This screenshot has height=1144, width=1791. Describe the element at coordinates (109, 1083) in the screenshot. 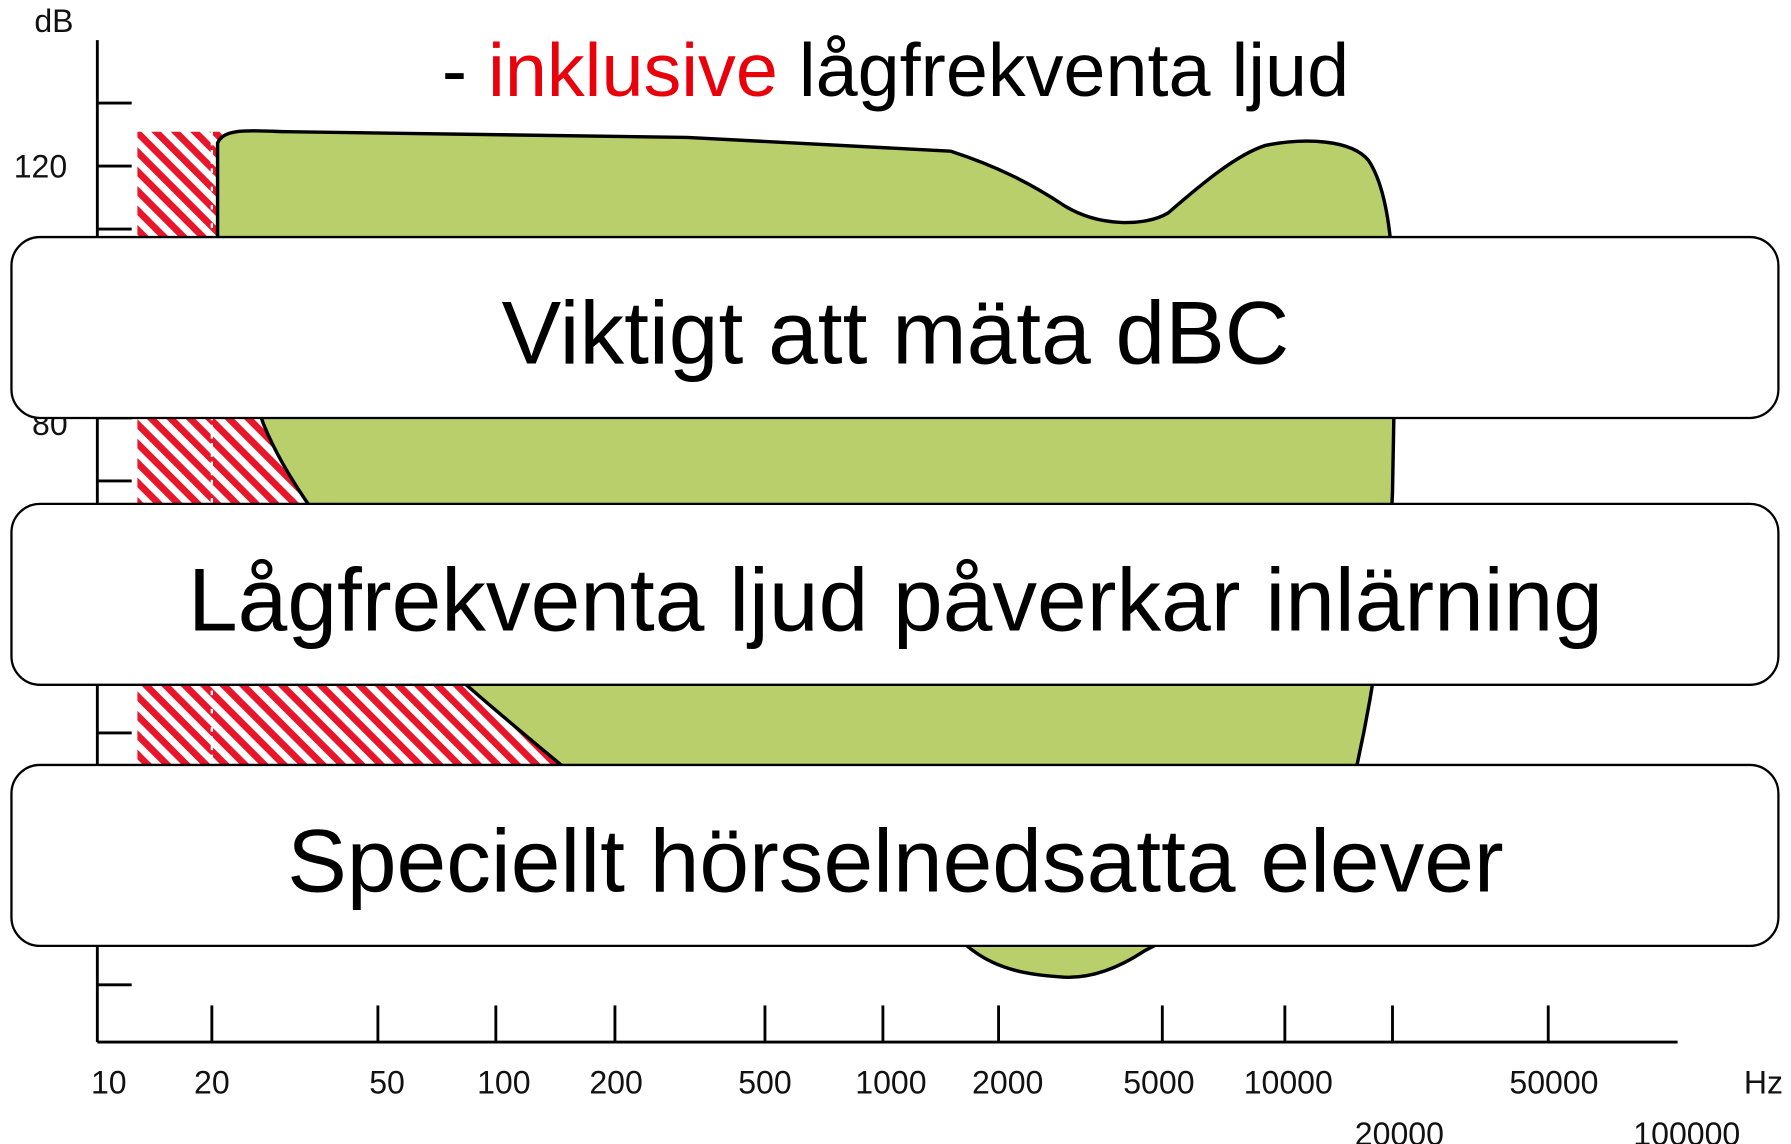

I see `x-label: 10` at that location.